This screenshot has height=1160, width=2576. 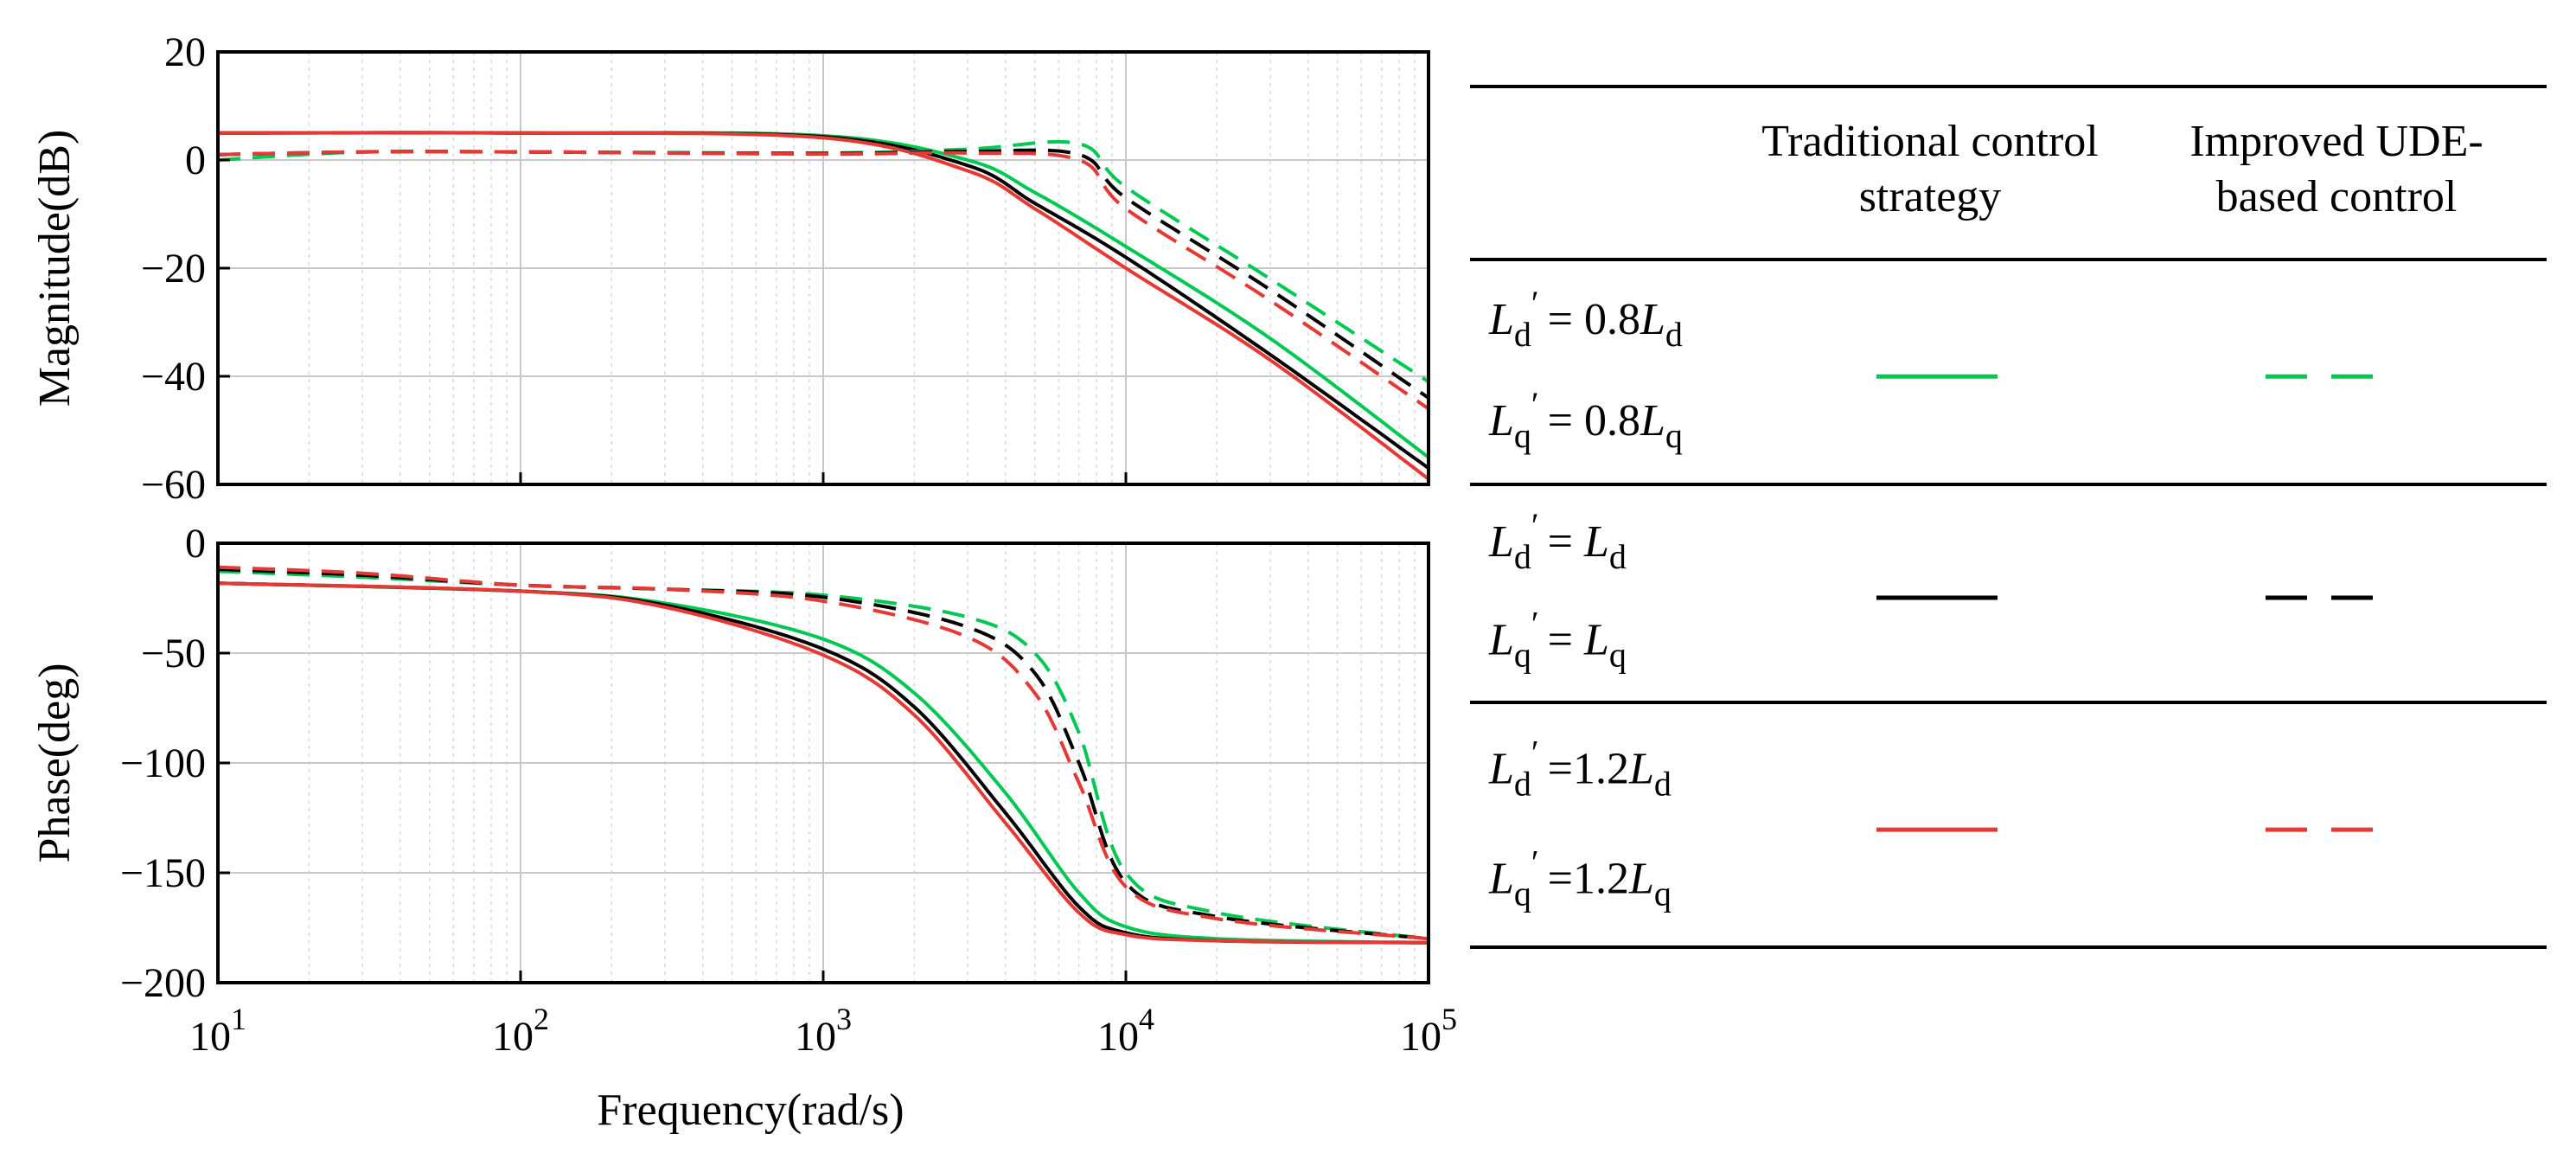 What do you see at coordinates (163, 763) in the screenshot?
I see `y-tick-label: −100` at bounding box center [163, 763].